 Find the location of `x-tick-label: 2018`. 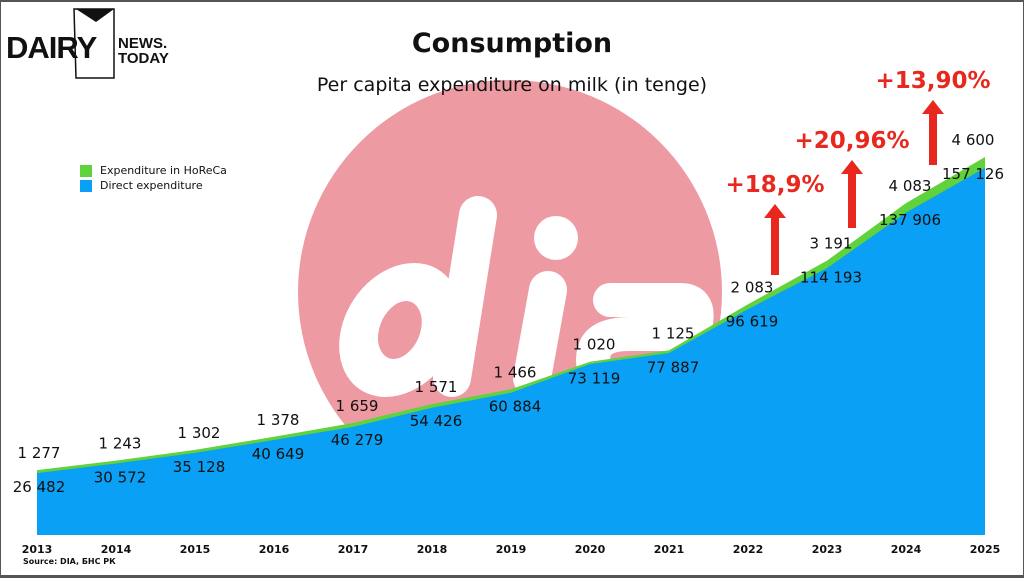

x-tick-label: 2018 is located at coordinates (432, 549).